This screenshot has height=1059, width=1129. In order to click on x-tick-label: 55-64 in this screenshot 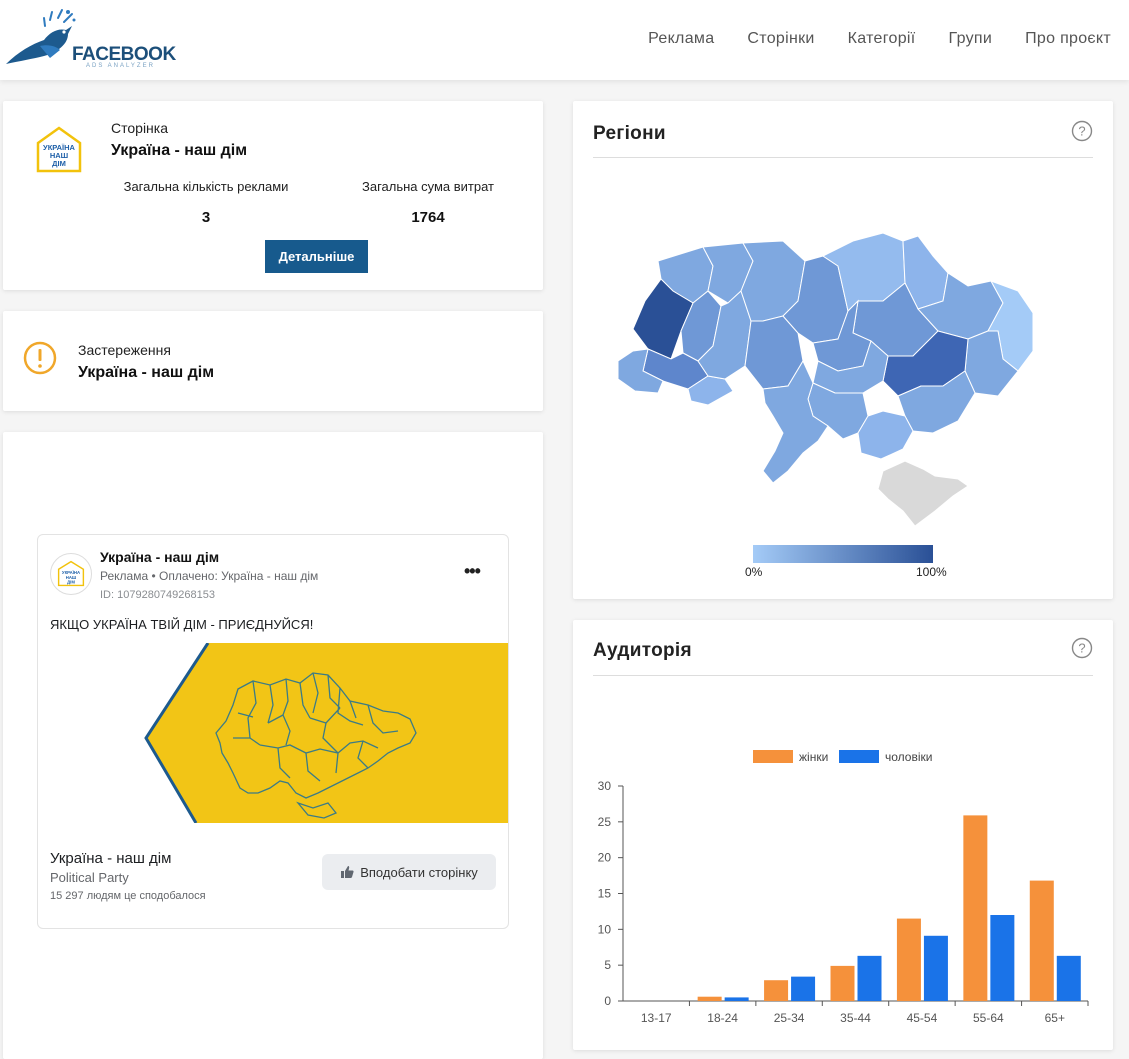, I will do `click(988, 1018)`.